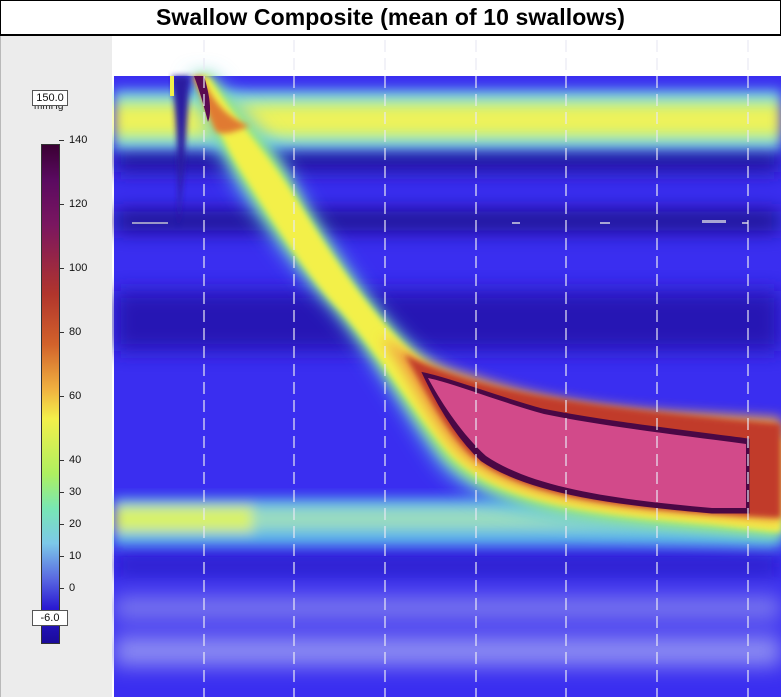 Image resolution: width=781 pixels, height=697 pixels. What do you see at coordinates (72, 588) in the screenshot?
I see `colorbar-tick-label: 0` at bounding box center [72, 588].